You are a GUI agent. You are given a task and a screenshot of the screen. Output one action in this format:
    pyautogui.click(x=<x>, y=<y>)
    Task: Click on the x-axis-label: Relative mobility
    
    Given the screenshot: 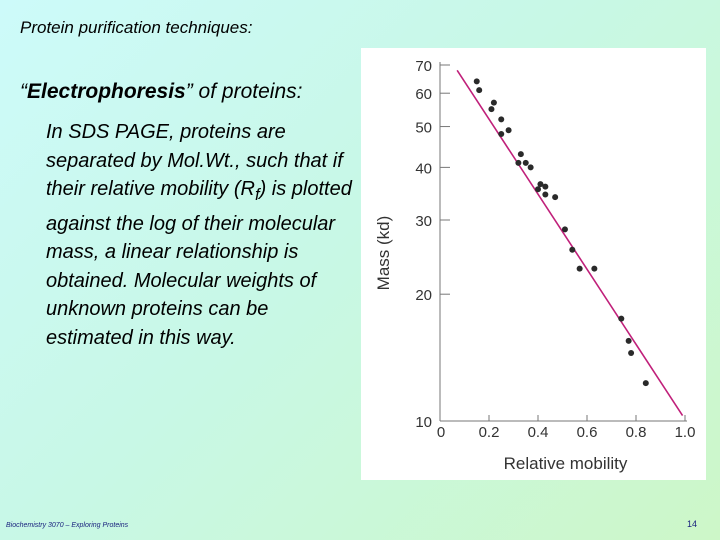 What is the action you would take?
    pyautogui.click(x=566, y=463)
    